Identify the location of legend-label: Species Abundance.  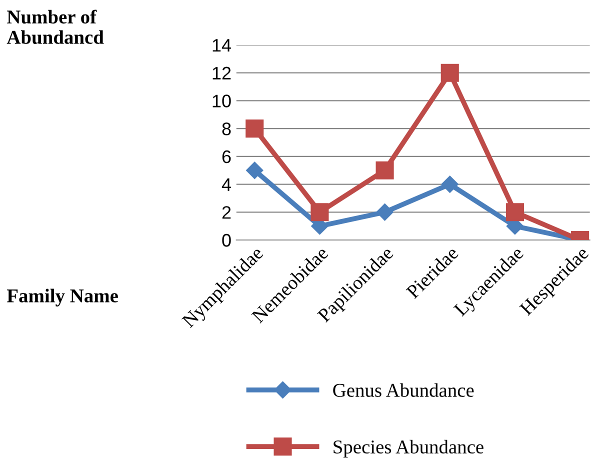
(409, 449).